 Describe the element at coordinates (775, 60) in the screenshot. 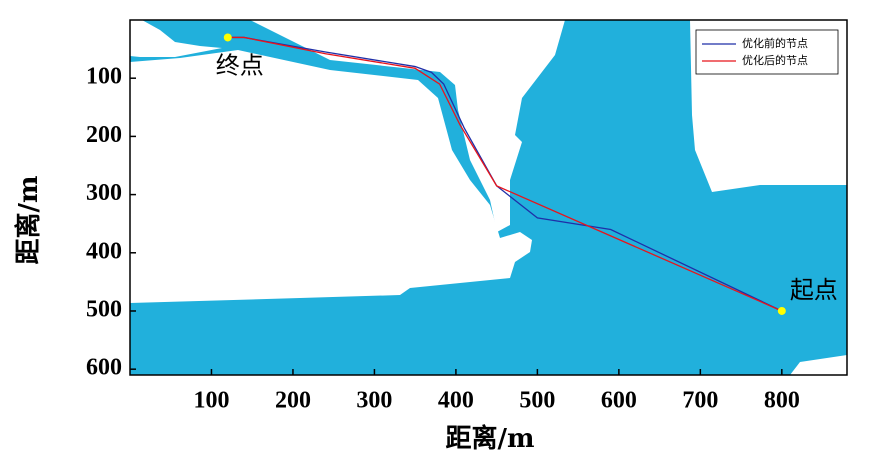

I see `legend-label: 优化后的节点` at that location.